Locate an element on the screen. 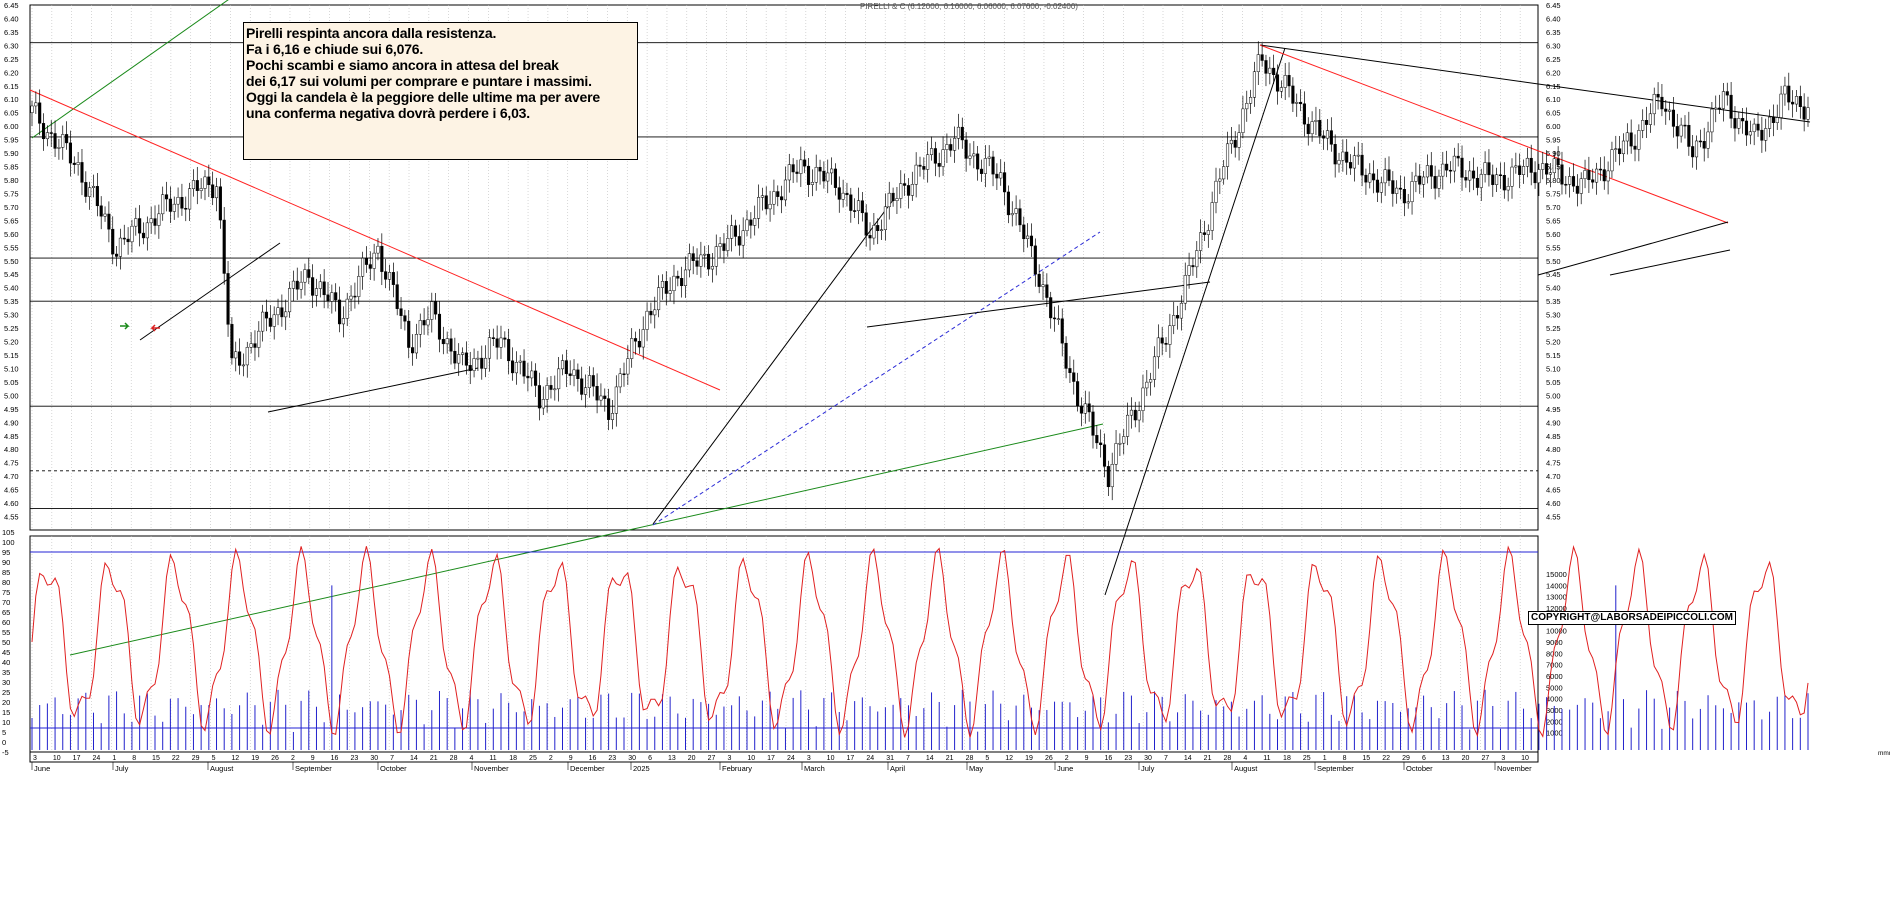 The height and width of the screenshot is (907, 1890). x-date-tick: 16 is located at coordinates (593, 758).